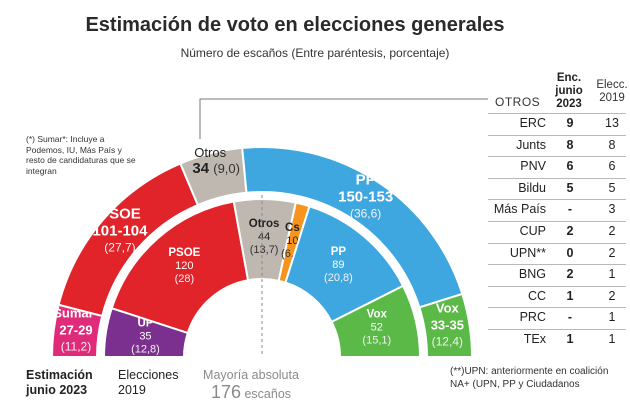 The width and height of the screenshot is (630, 420). Describe the element at coordinates (251, 375) in the screenshot. I see `majority-line1: Mayoría absoluta` at that location.